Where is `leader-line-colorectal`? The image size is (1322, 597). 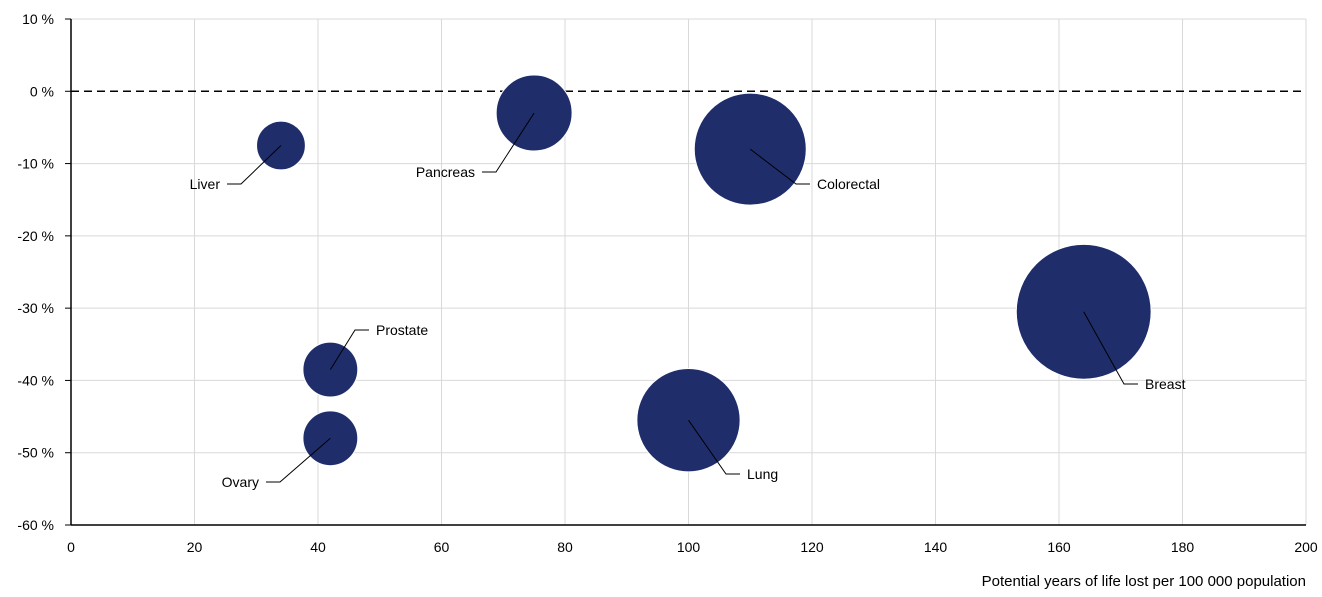
leader-line-colorectal is located at coordinates (779, 166).